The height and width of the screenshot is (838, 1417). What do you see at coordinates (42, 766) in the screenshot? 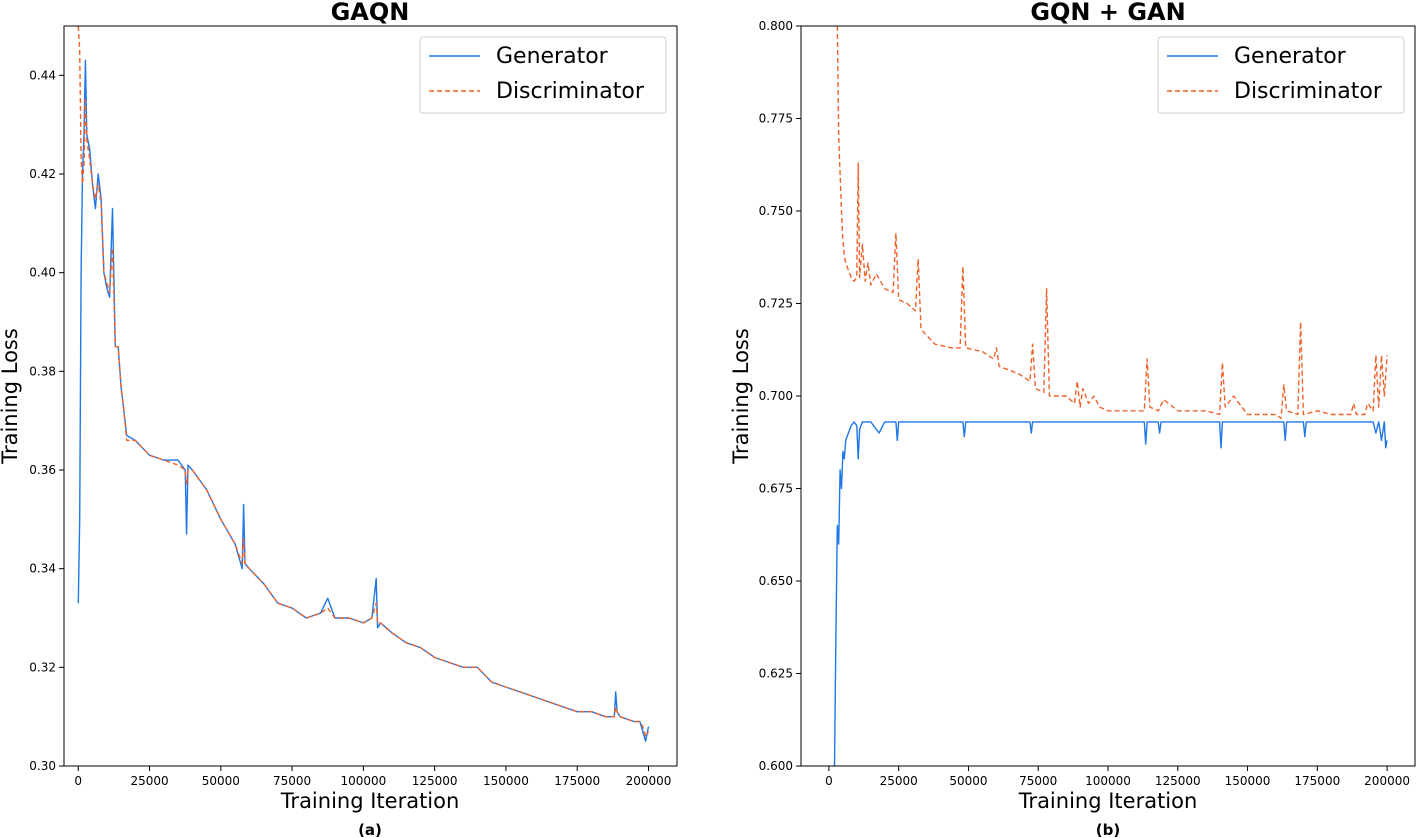
I see `y-tick-label: 0.30` at bounding box center [42, 766].